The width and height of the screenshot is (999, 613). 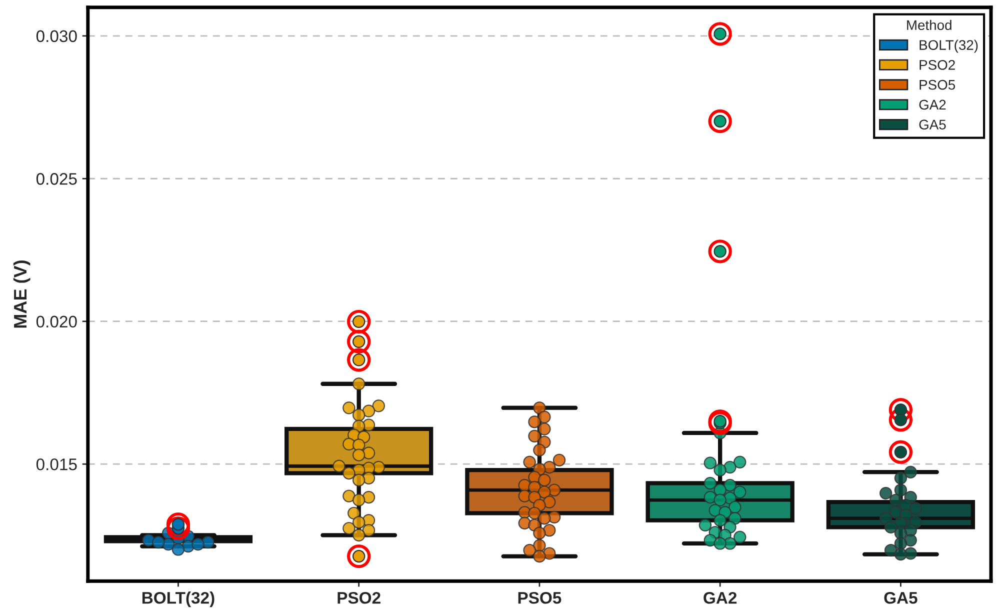 What do you see at coordinates (932, 125) in the screenshot?
I see `legend-label: GA5` at bounding box center [932, 125].